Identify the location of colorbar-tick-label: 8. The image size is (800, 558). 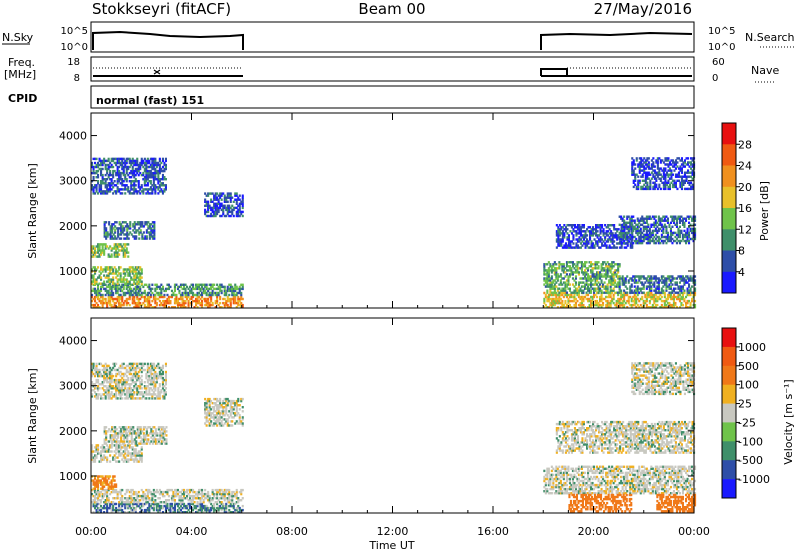
(741, 251).